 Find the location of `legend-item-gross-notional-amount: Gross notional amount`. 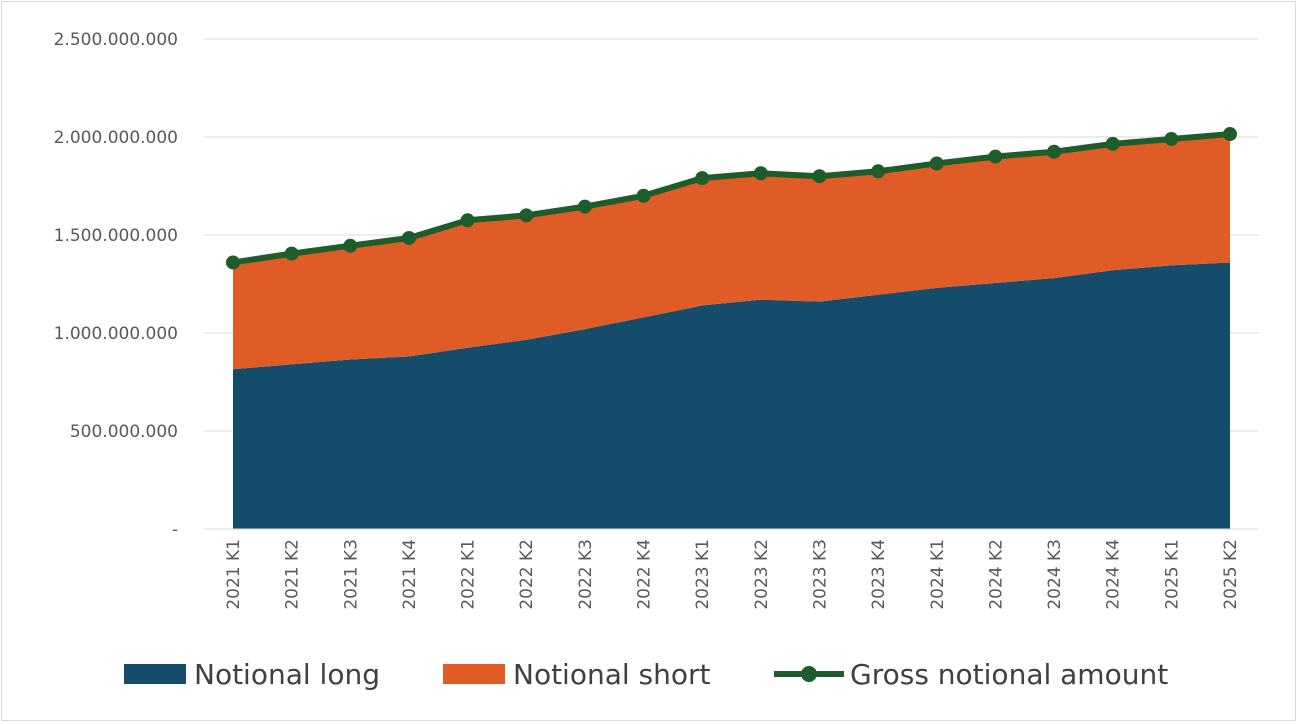

legend-item-gross-notional-amount: Gross notional amount is located at coordinates (971, 674).